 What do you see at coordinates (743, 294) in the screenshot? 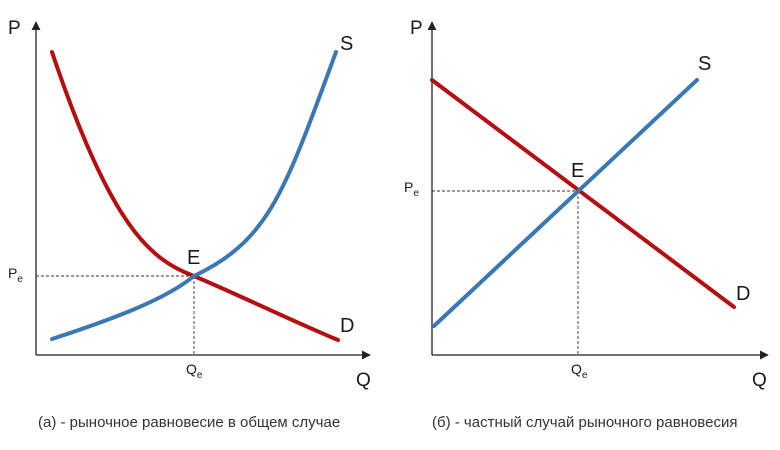
I see `panel-b-demand-label: D` at bounding box center [743, 294].